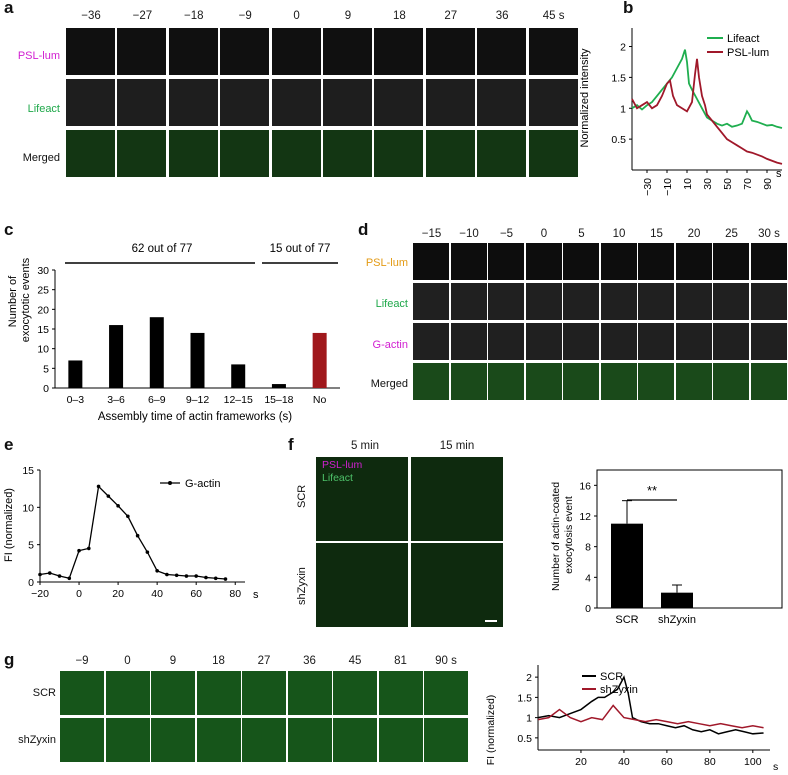 This screenshot has width=788, height=775. What do you see at coordinates (194, 16) in the screenshot?
I see `panel-a-time-2: −18` at bounding box center [194, 16].